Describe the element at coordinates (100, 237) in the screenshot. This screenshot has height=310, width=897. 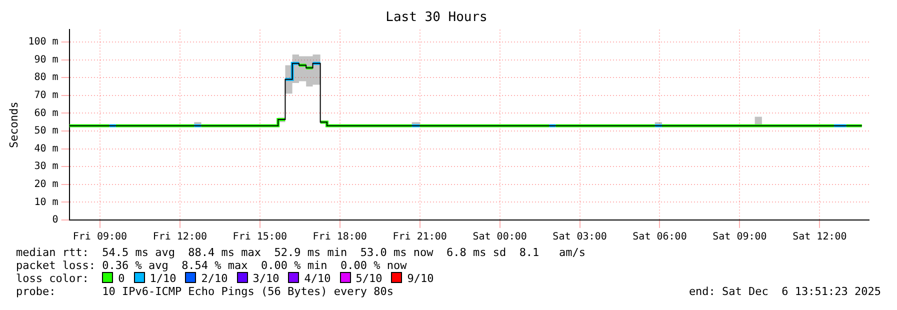
I see `x-tick-label: Fri 09:00` at that location.